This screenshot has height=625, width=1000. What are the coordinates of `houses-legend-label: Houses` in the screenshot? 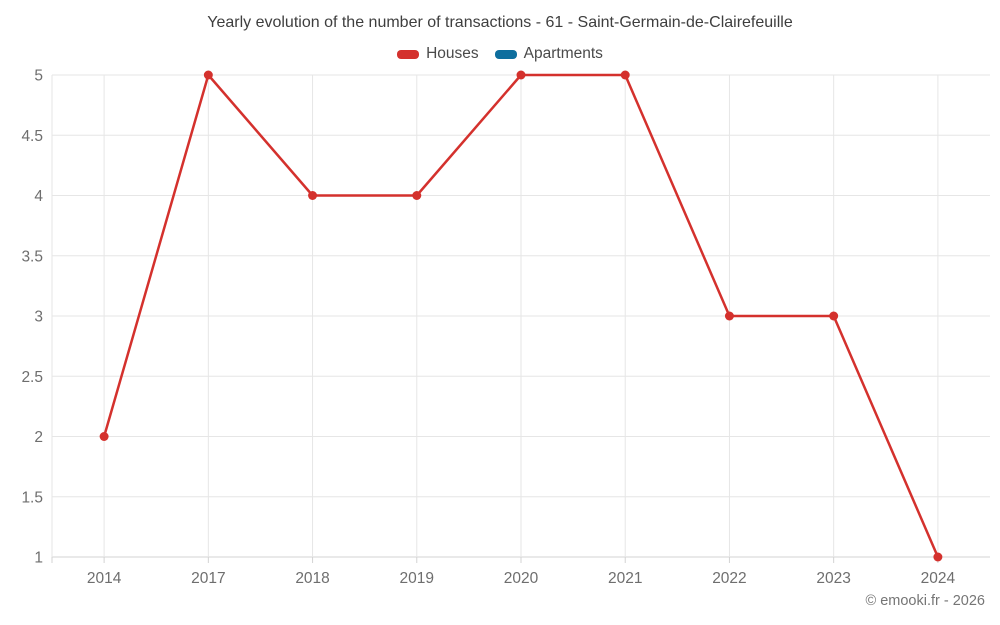 It's located at (452, 53).